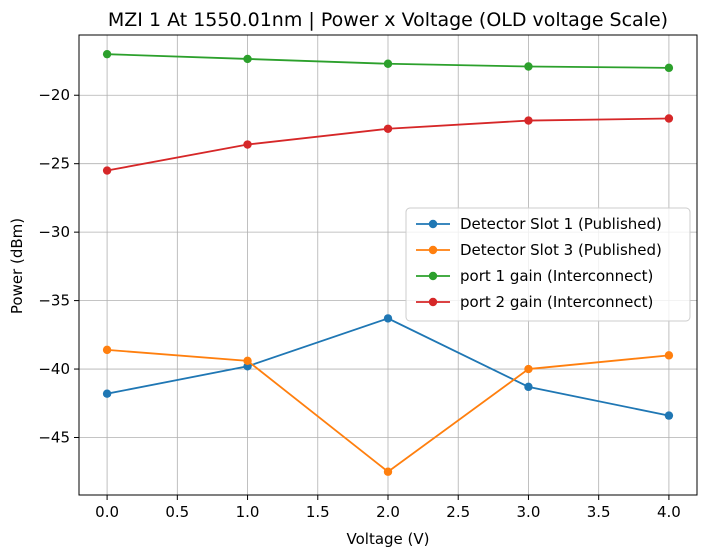 The height and width of the screenshot is (557, 708). What do you see at coordinates (561, 224) in the screenshot?
I see `legend-label: Detector Slot 1 (Published)` at bounding box center [561, 224].